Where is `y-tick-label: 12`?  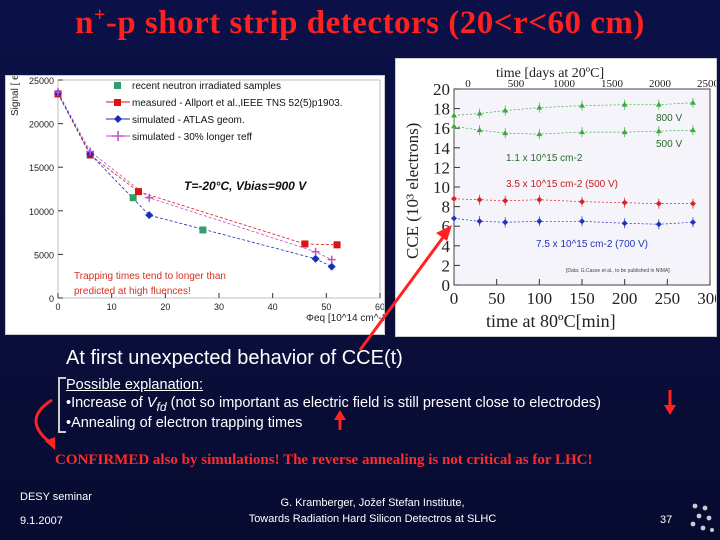 y-tick-label: 12 is located at coordinates (441, 167).